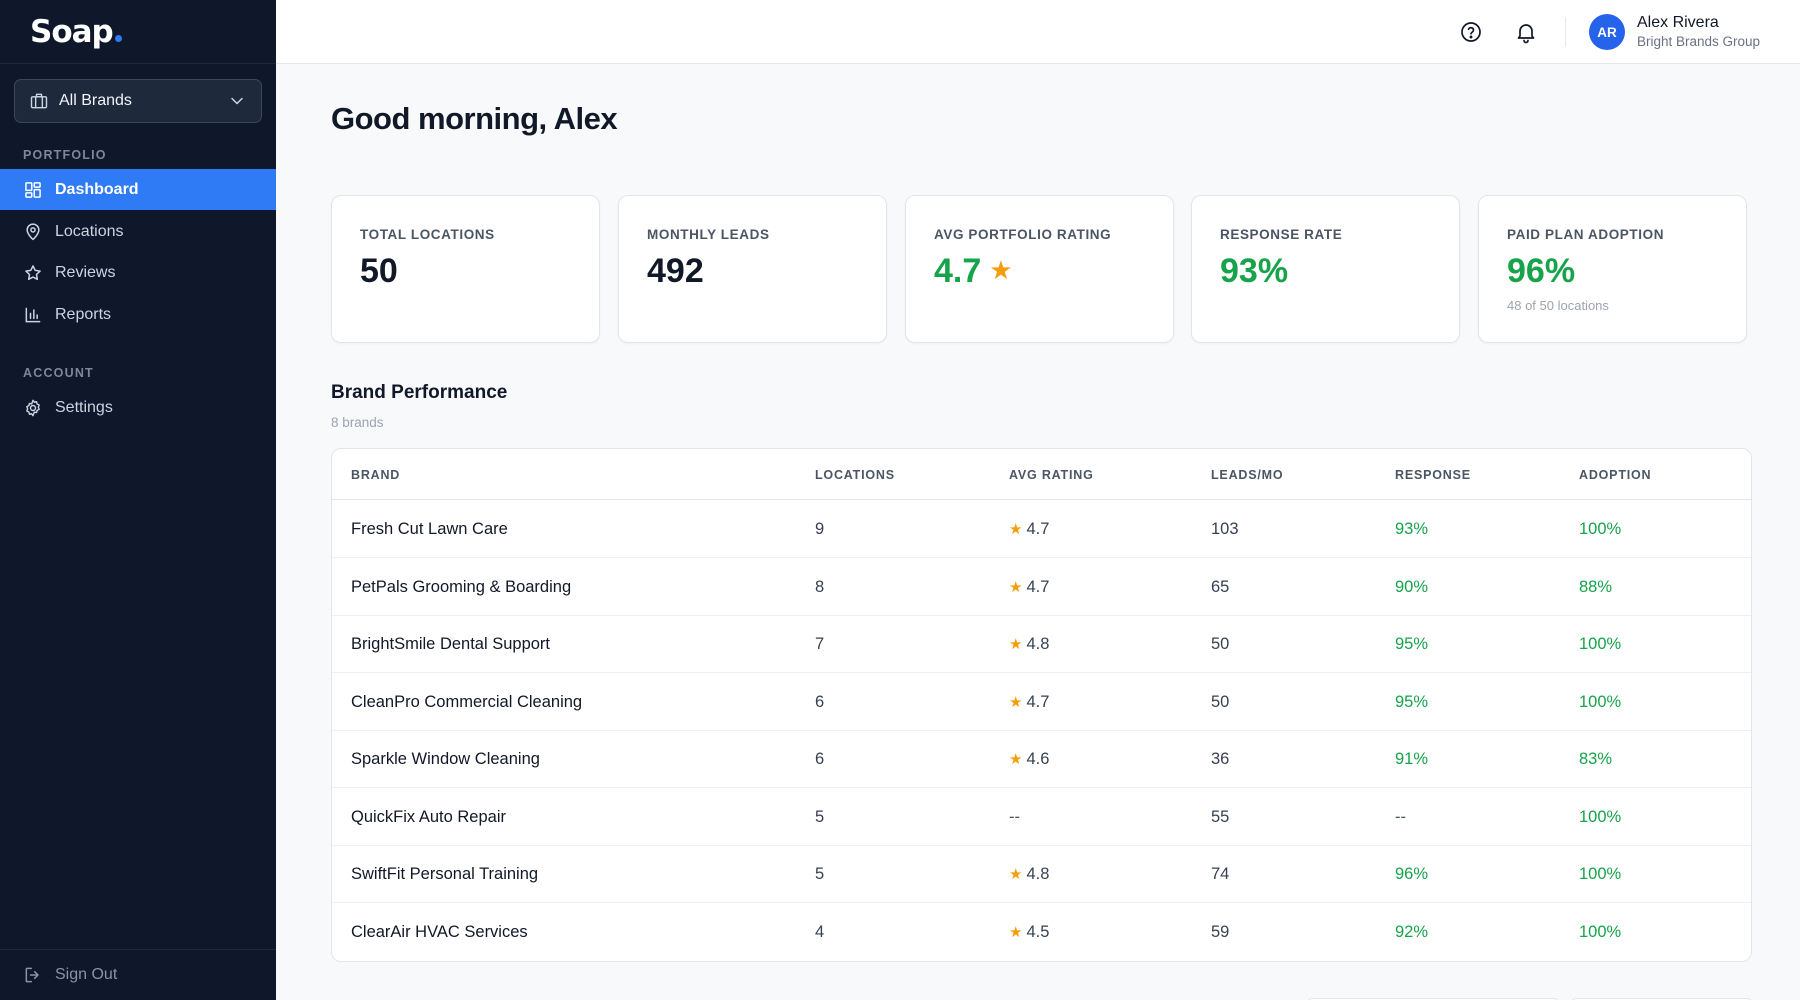 Image resolution: width=1800 pixels, height=1000 pixels. I want to click on brand-count: 8 brands, so click(357, 422).